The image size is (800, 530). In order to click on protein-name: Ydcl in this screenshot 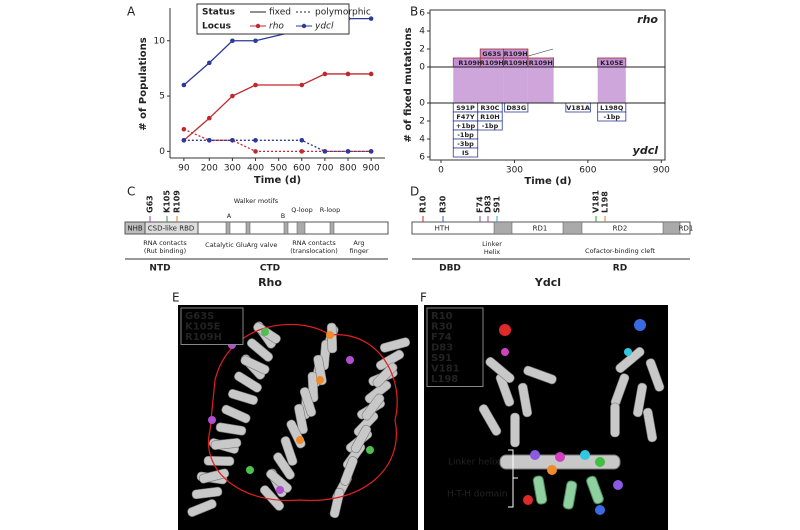, I will do `click(547, 282)`.